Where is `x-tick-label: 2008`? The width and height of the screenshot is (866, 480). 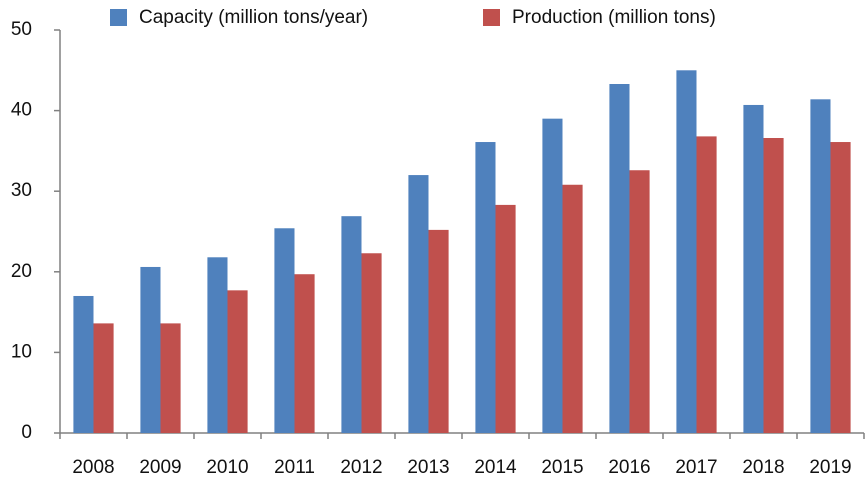
x-tick-label: 2008 is located at coordinates (93, 467).